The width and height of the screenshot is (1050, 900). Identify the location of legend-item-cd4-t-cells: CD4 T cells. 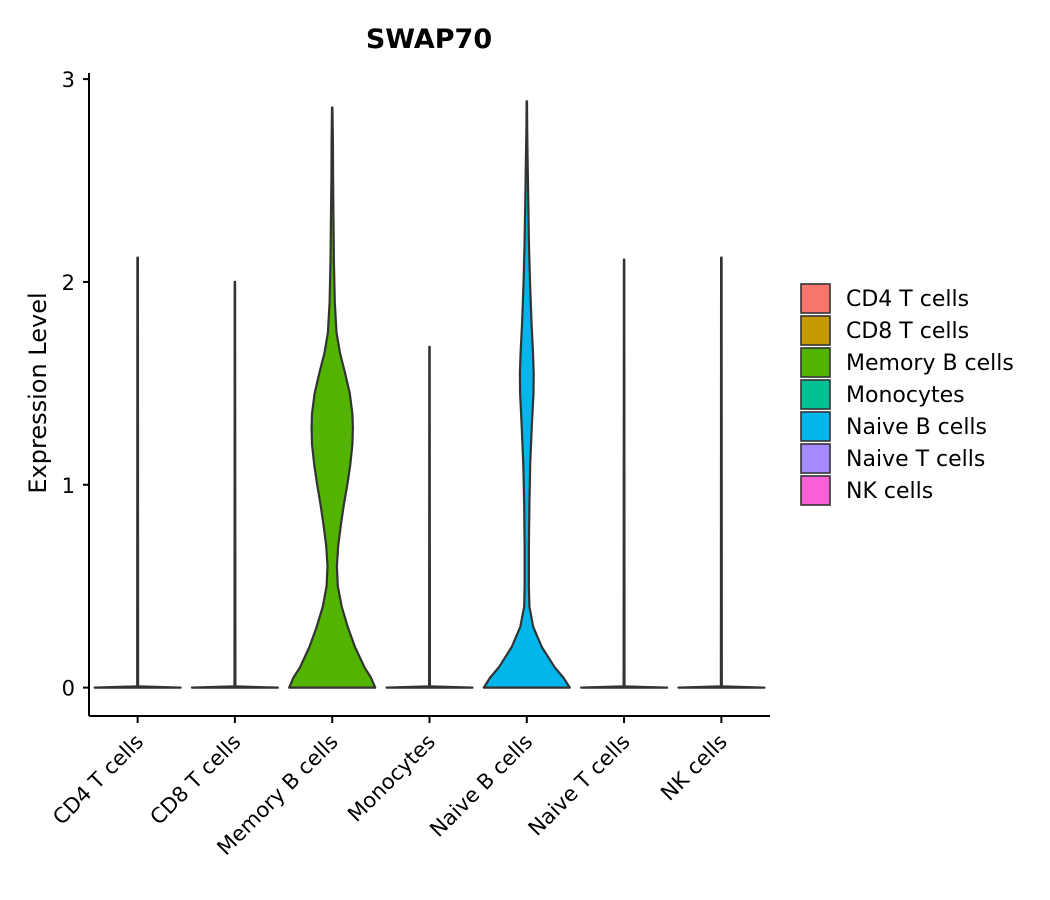
(884, 298).